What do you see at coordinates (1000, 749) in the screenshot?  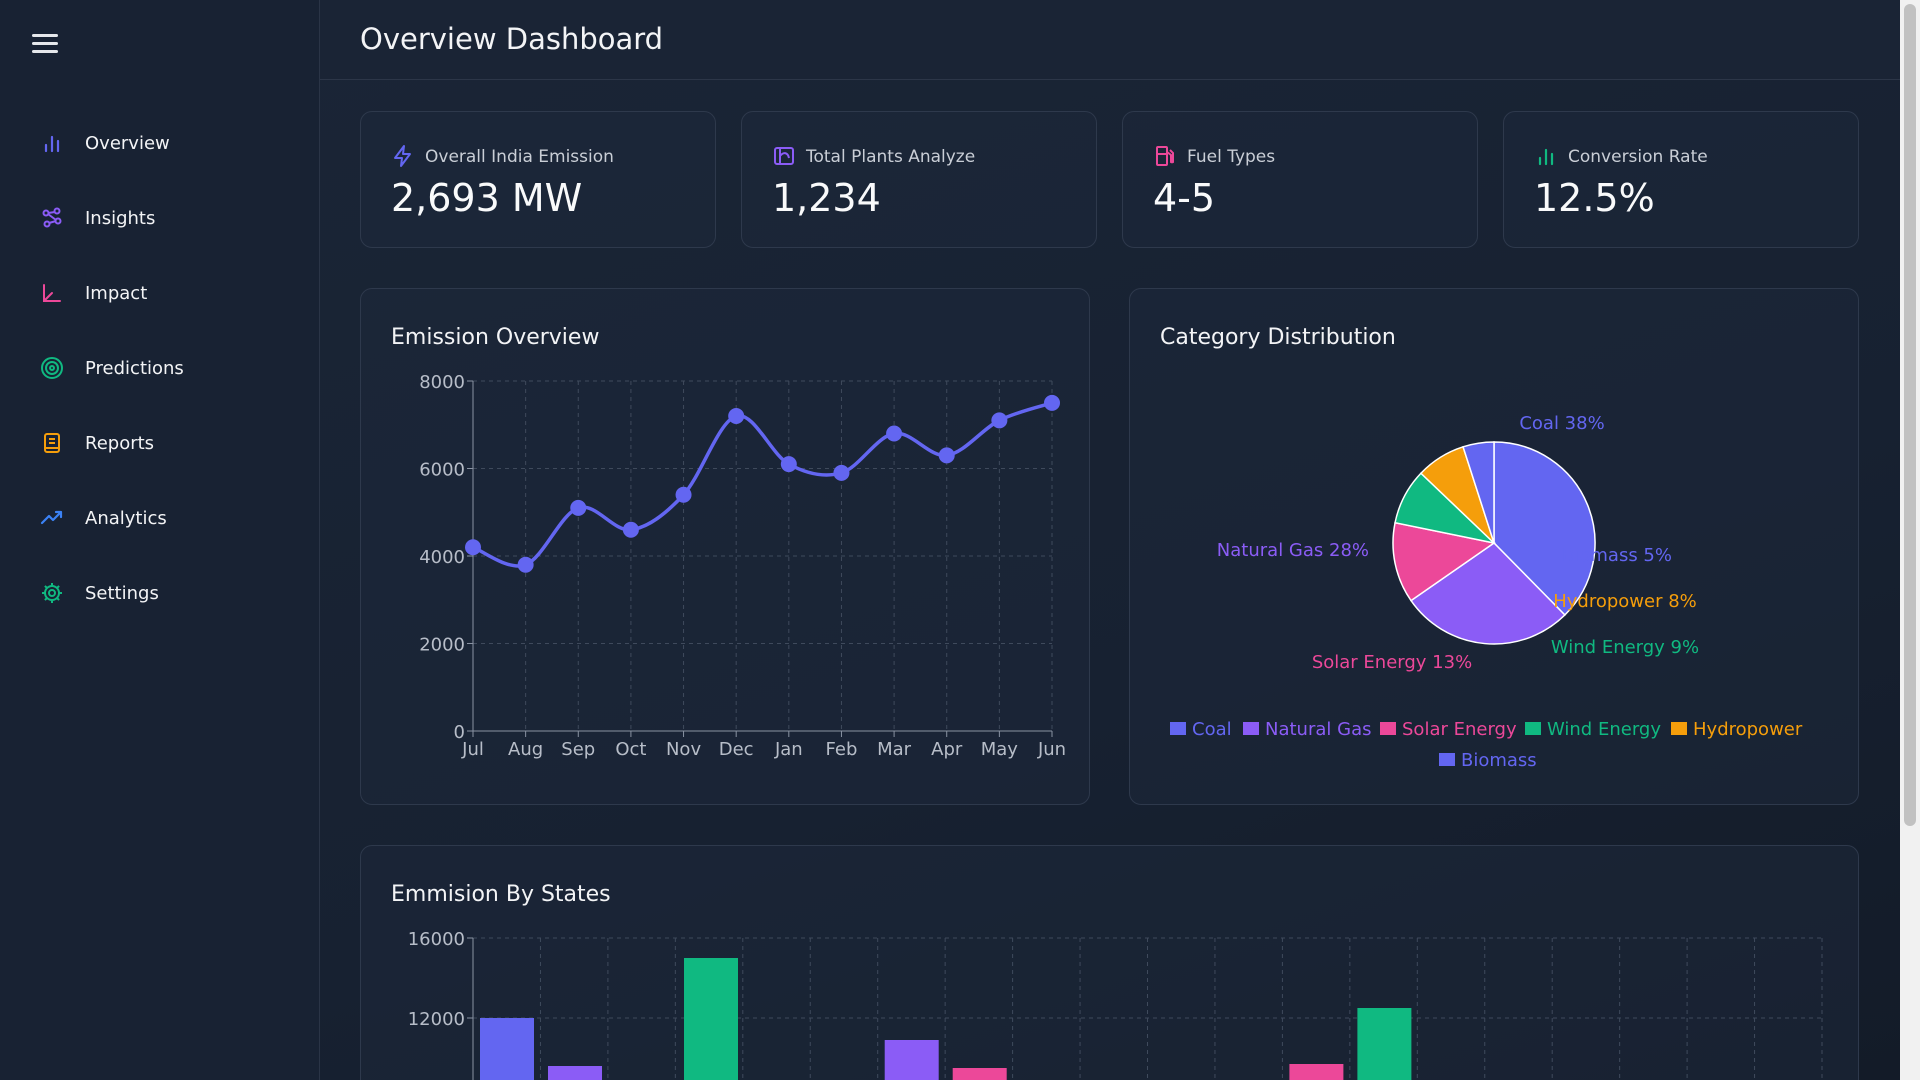 I see `x-tick-label: May` at bounding box center [1000, 749].